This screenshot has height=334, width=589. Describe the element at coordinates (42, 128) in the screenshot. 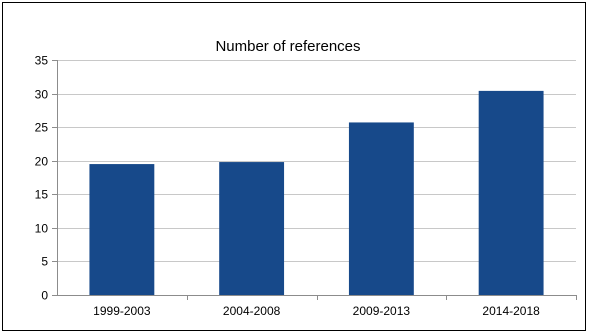

I see `y-tick-label: 25` at that location.